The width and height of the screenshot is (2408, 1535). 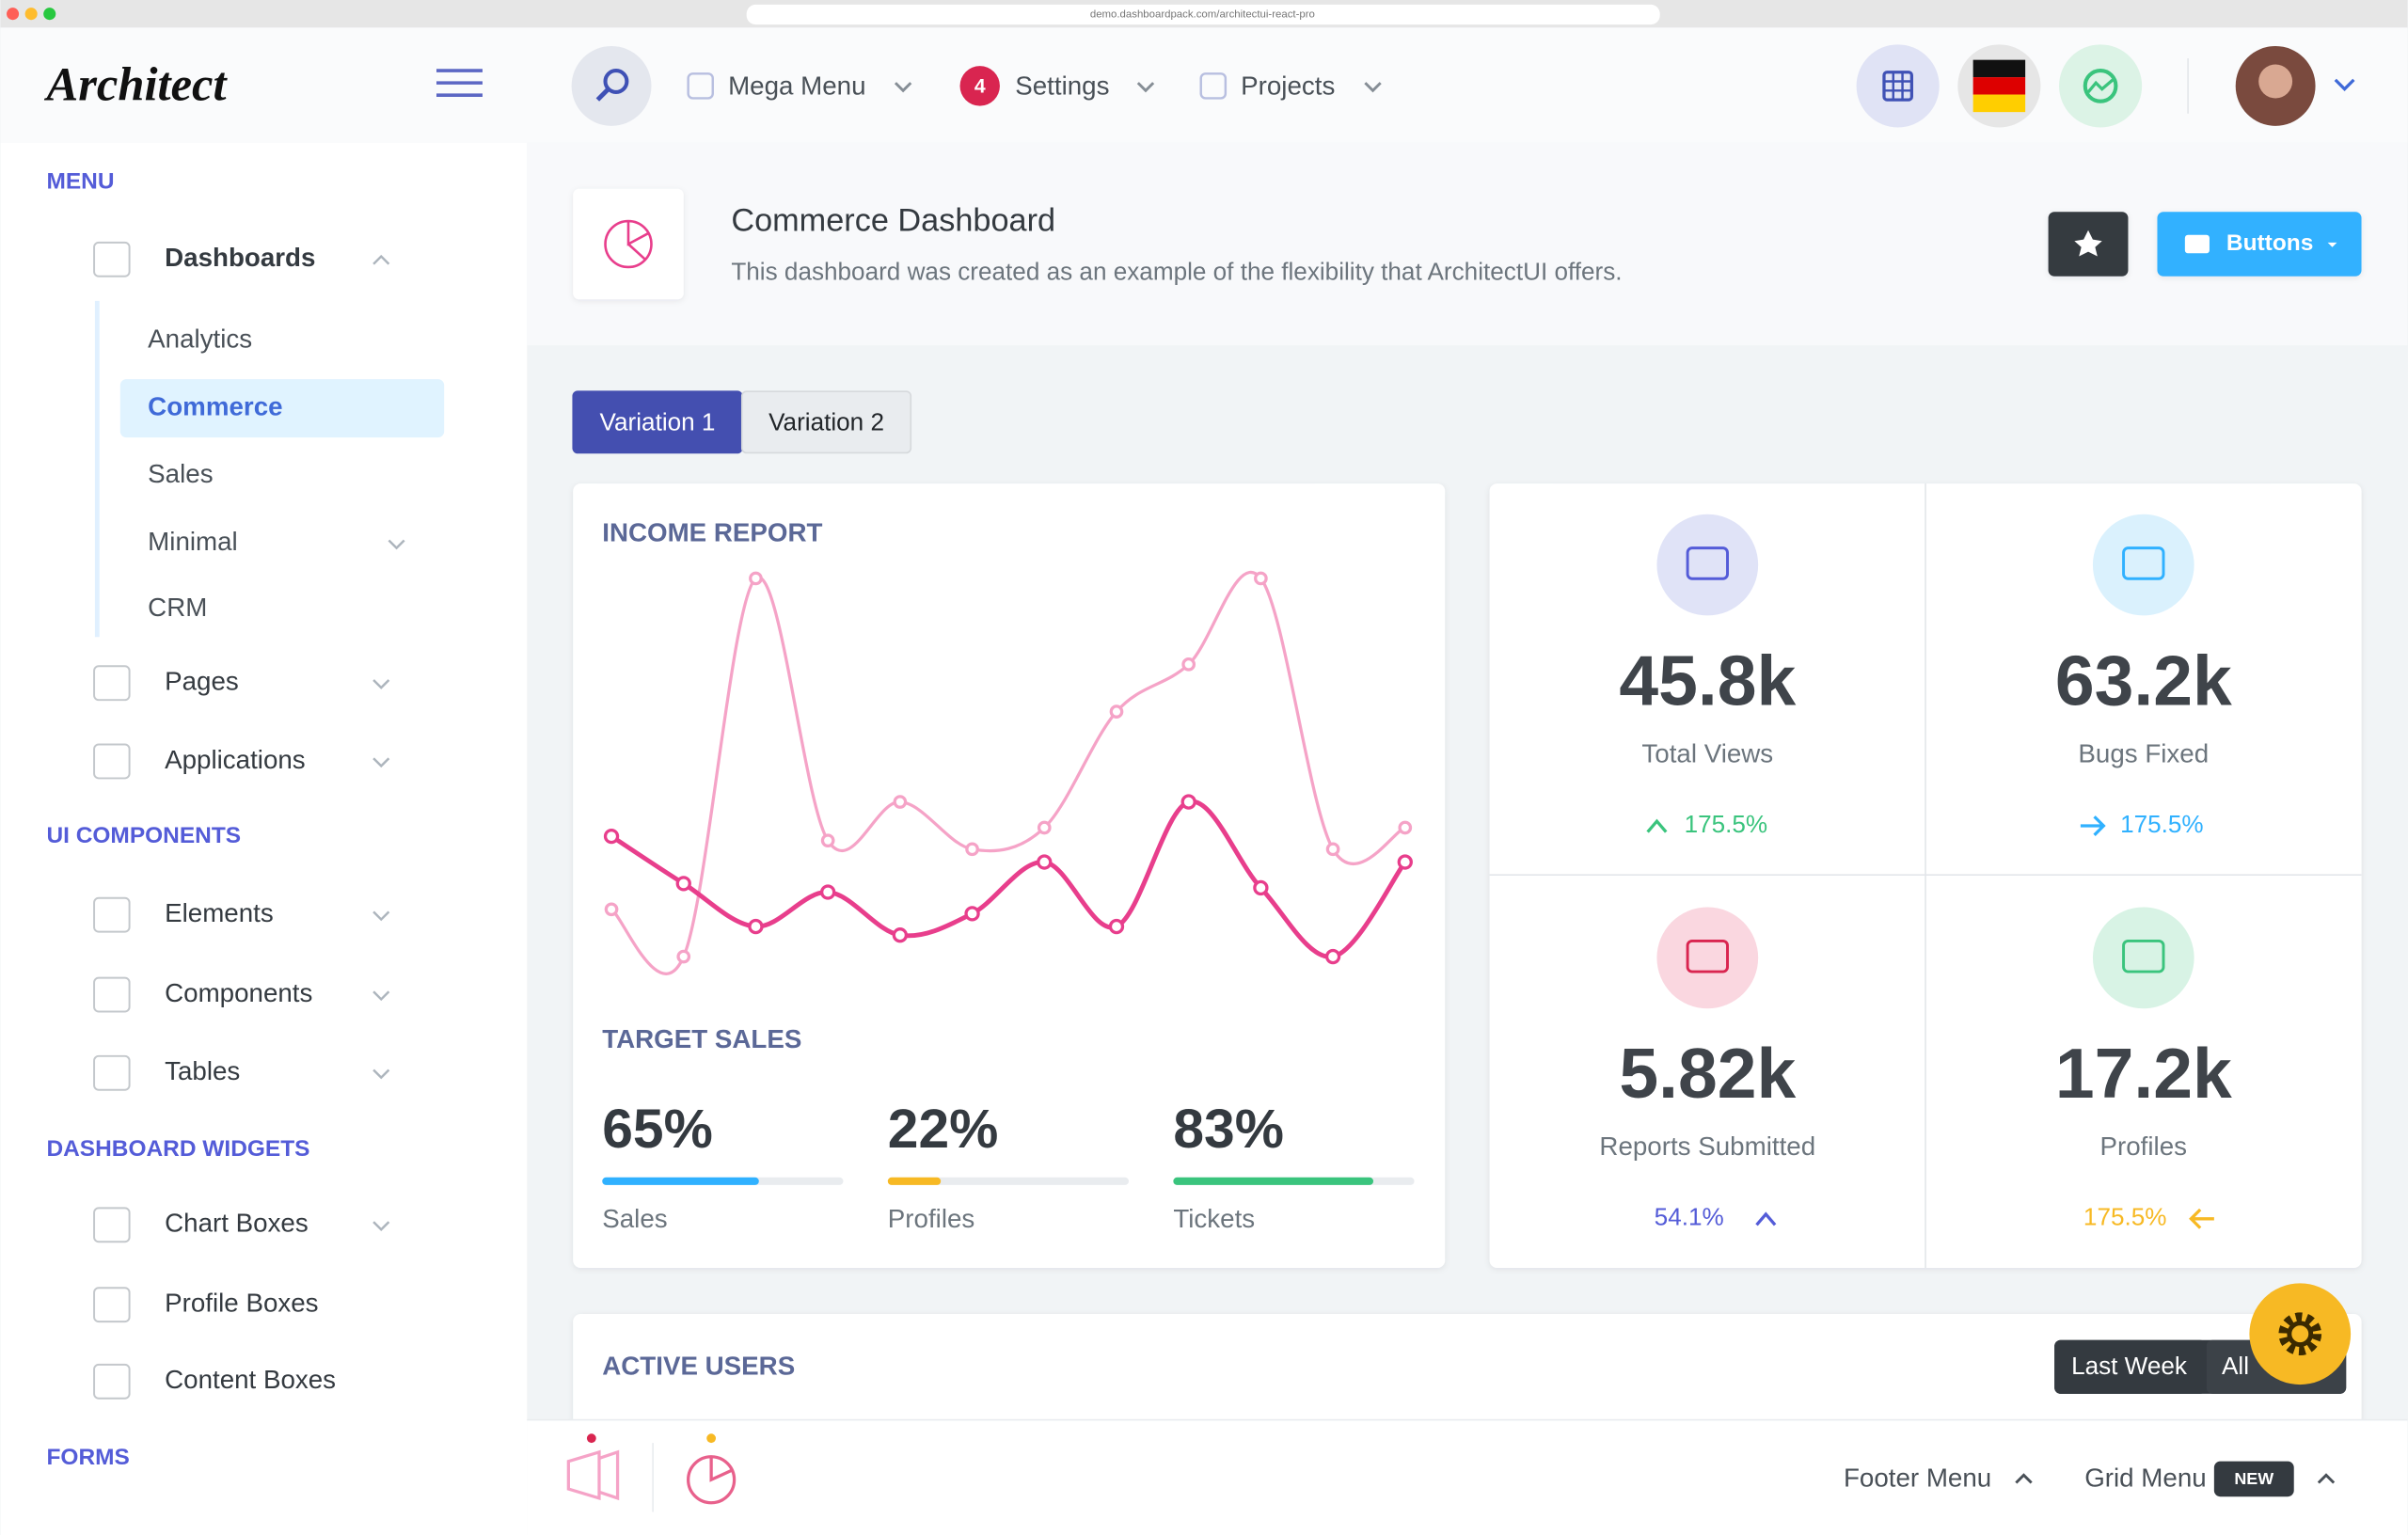 I want to click on target-value: 83%, so click(x=1228, y=1129).